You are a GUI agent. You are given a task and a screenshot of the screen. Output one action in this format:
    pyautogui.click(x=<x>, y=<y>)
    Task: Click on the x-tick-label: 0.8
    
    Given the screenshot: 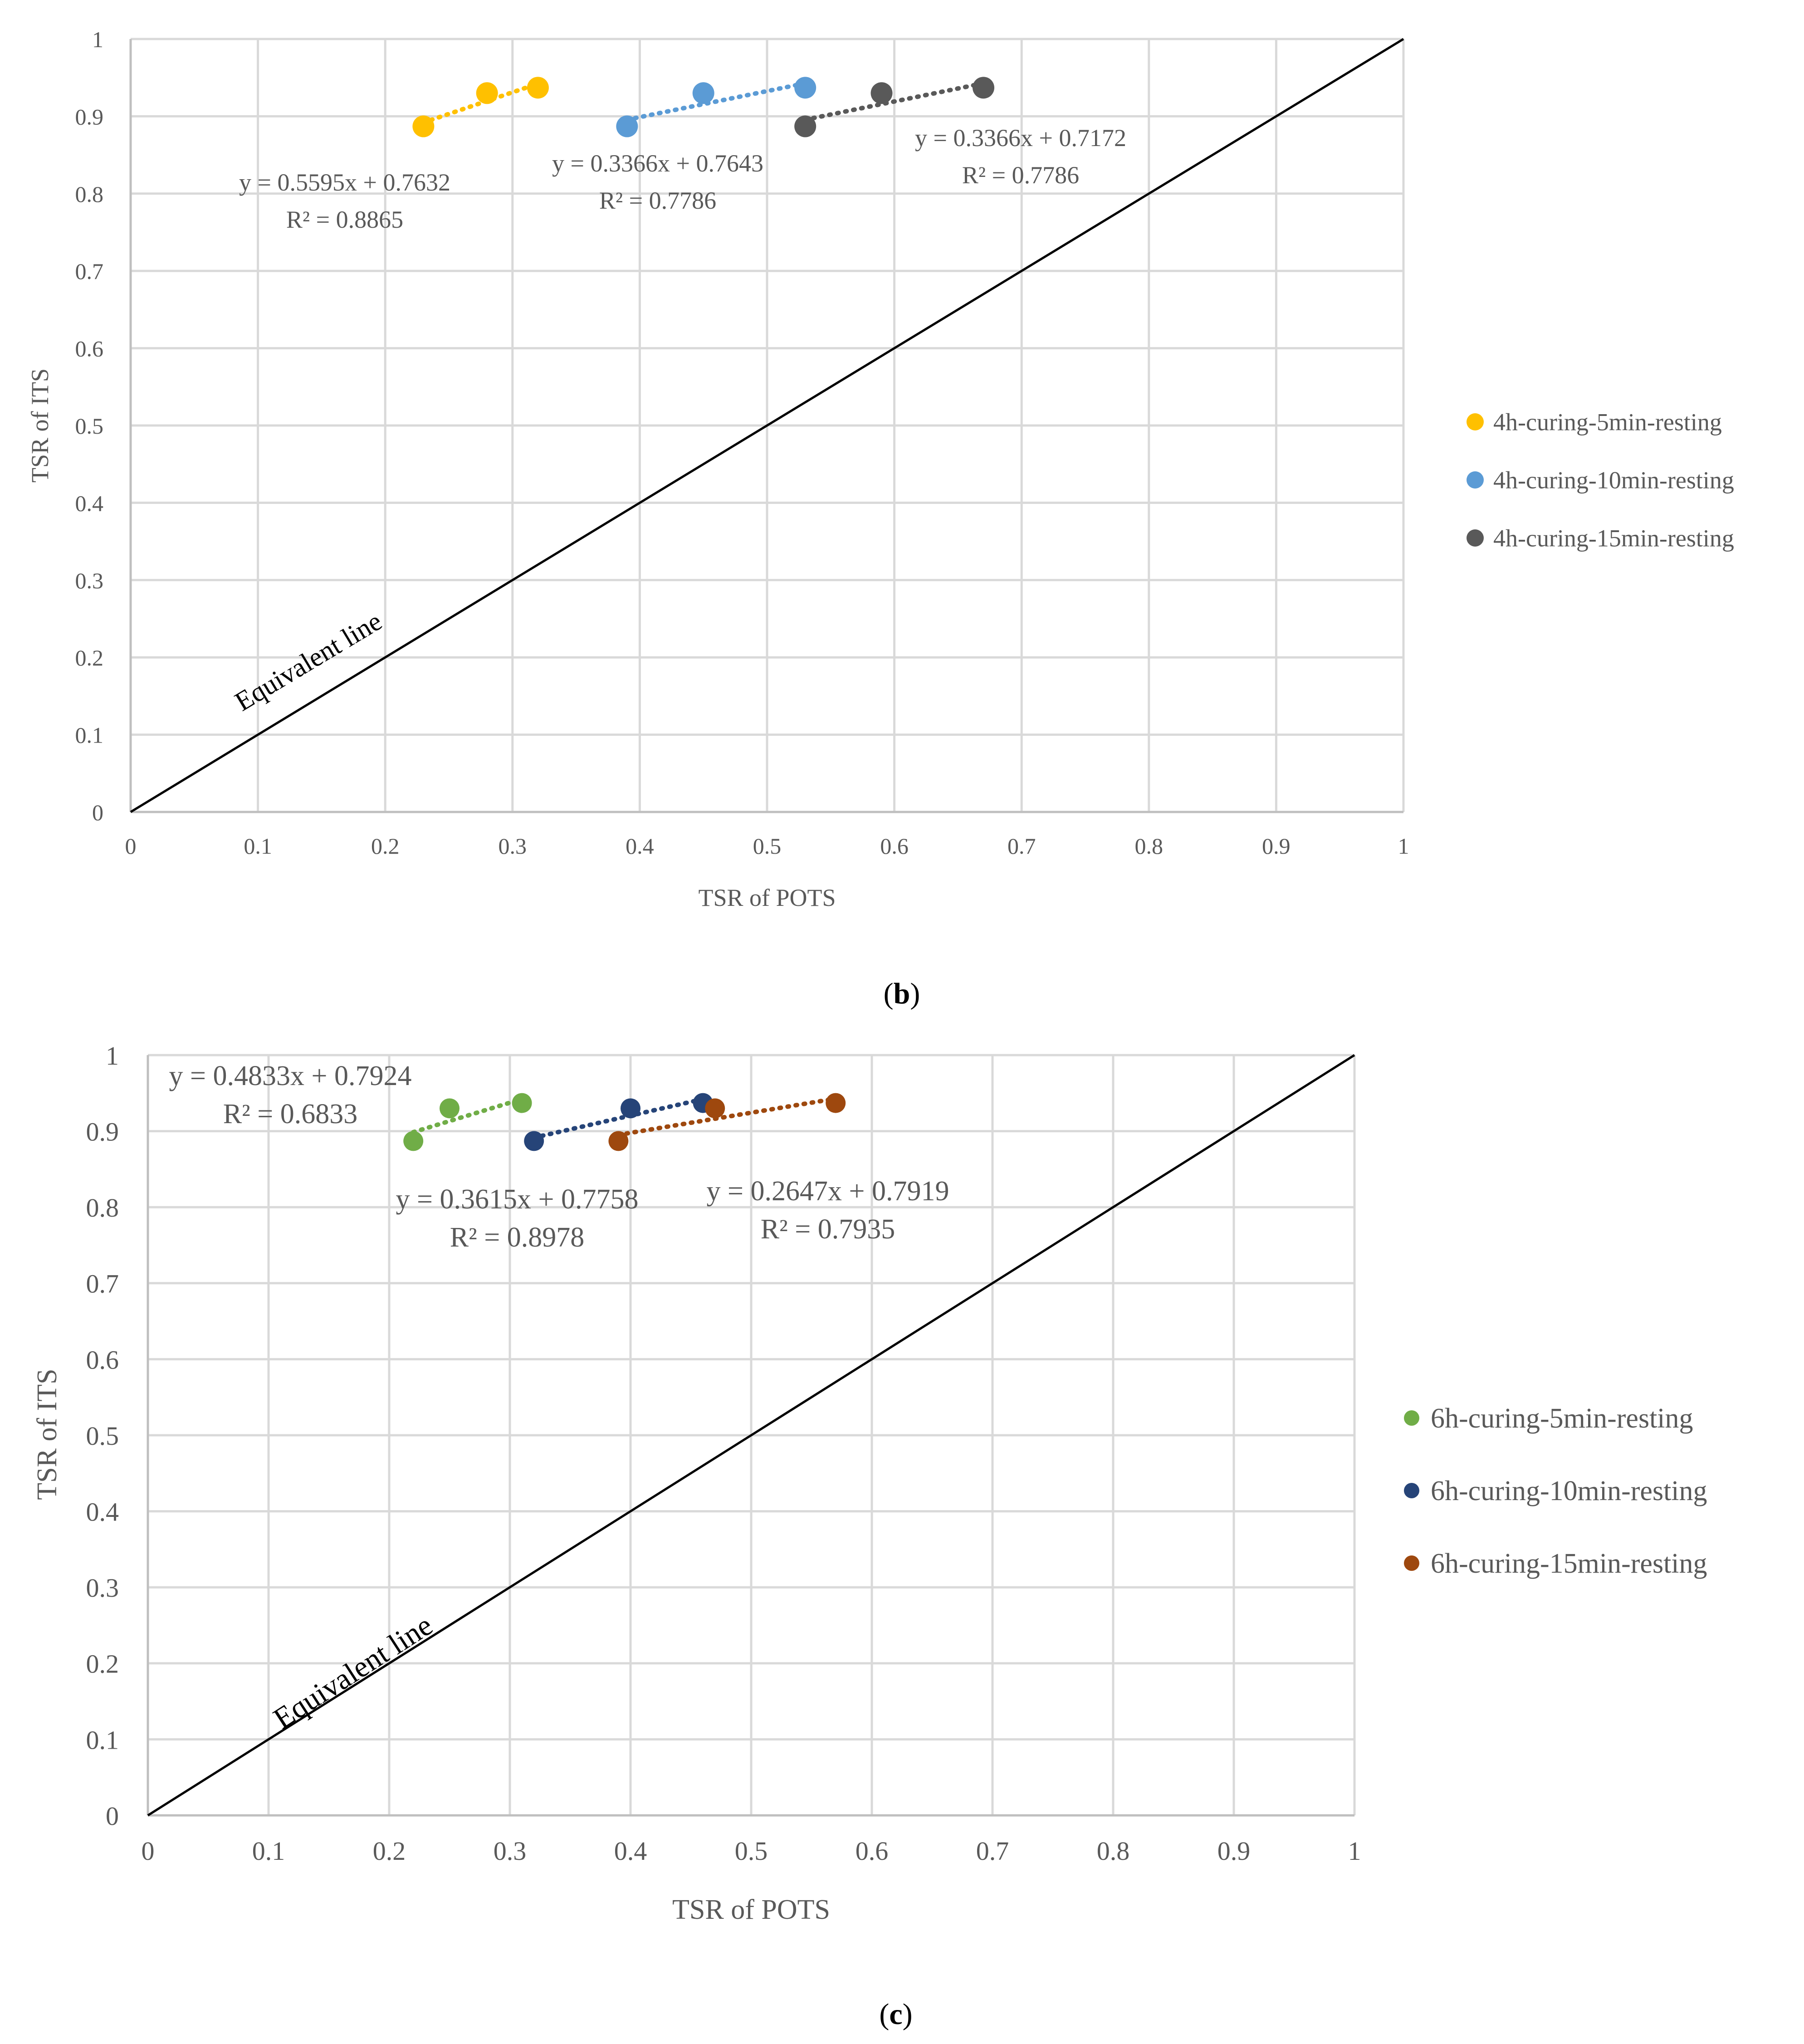 What is the action you would take?
    pyautogui.click(x=1149, y=846)
    